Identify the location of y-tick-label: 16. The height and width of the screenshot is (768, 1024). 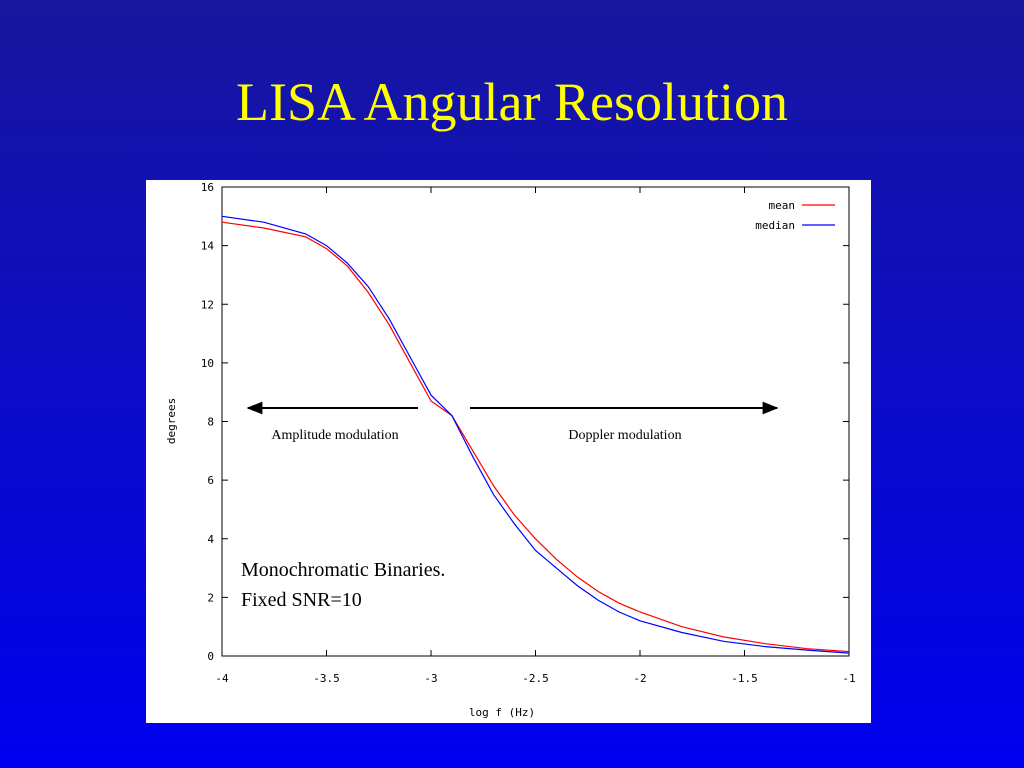
(207, 187).